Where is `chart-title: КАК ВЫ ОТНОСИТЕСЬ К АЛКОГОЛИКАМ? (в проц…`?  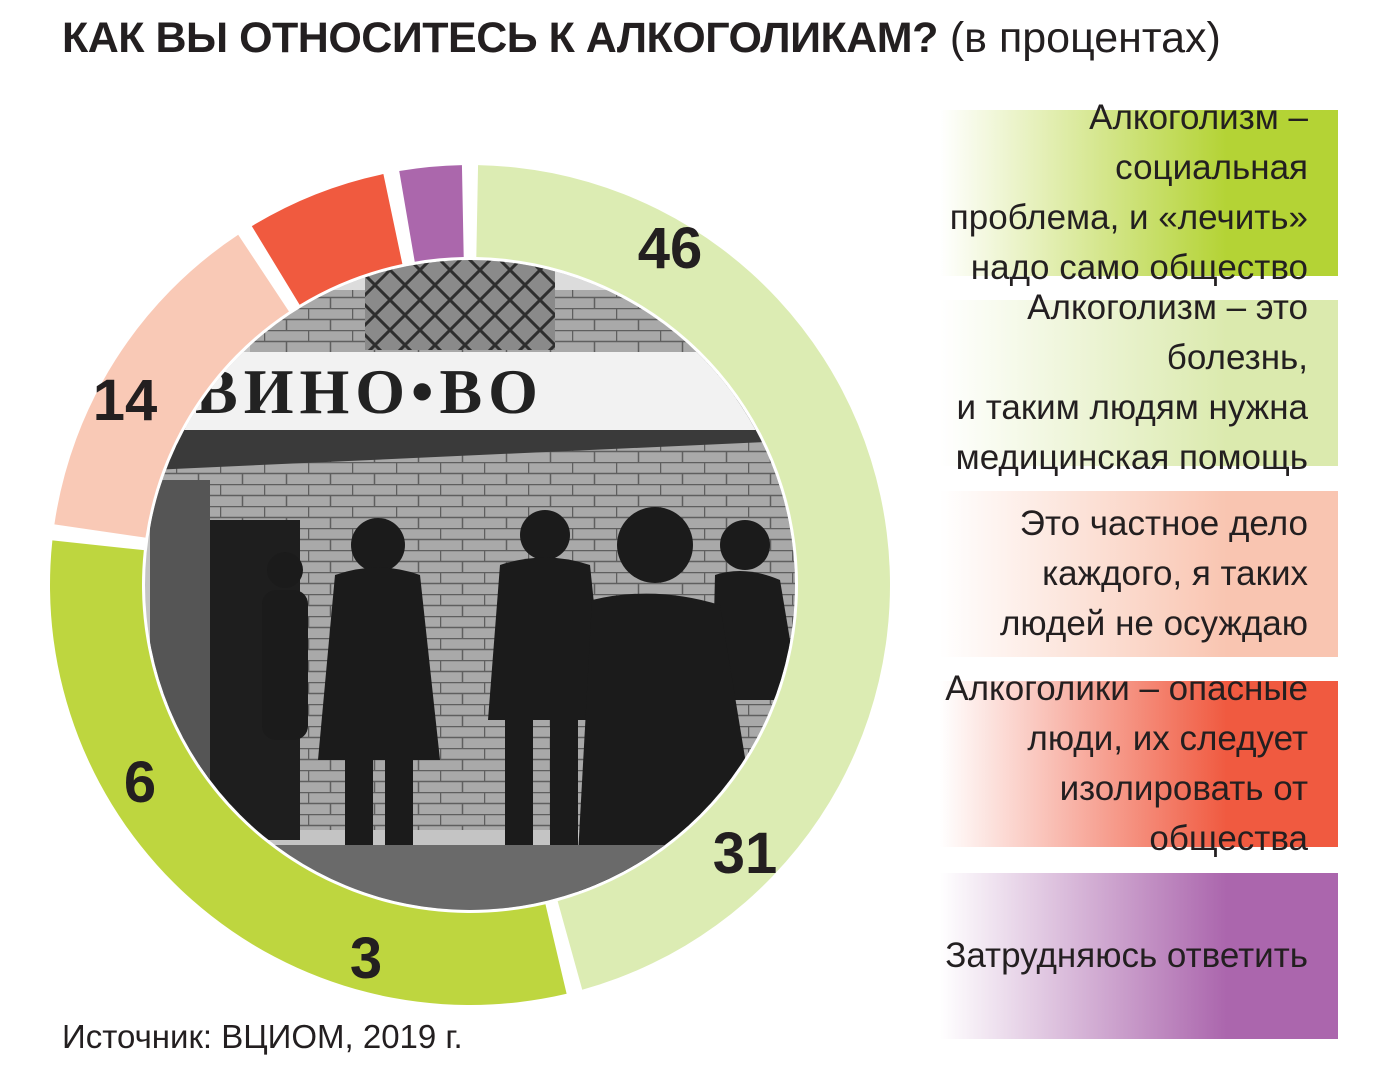 chart-title: КАК ВЫ ОТНОСИТЕСЬ К АЛКОГОЛИКАМ? (в проц… is located at coordinates (641, 38).